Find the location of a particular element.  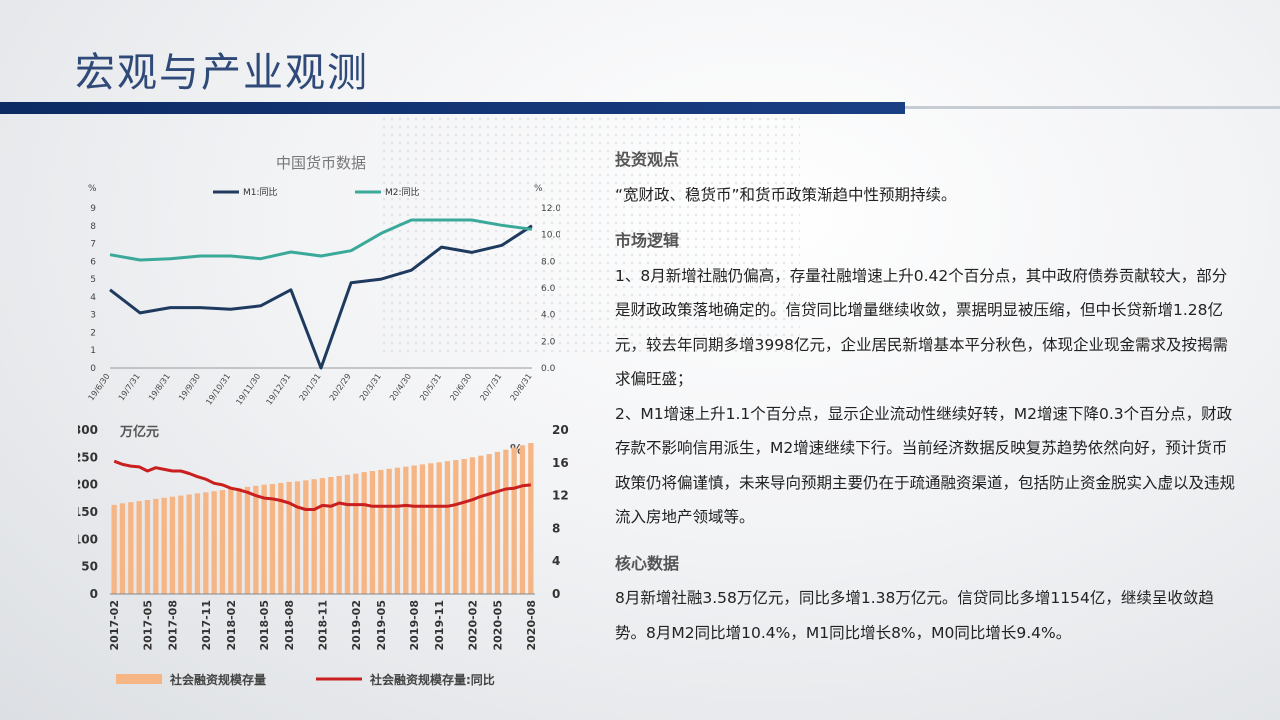

x-tick-label: 19/7/31 is located at coordinates (129, 387).